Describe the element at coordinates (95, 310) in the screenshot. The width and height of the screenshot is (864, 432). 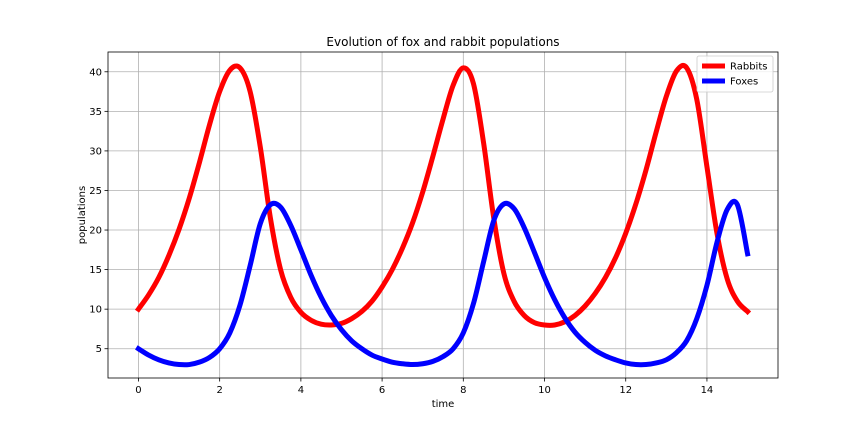
I see `y-tick-label: 10` at that location.